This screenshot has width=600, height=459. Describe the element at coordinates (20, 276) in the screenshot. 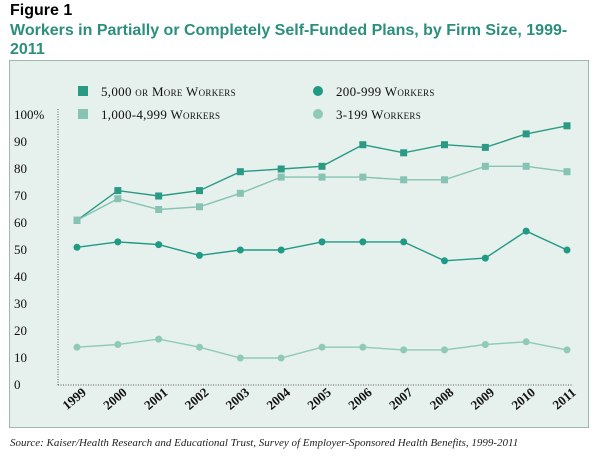

I see `y-tick-label: 40` at that location.